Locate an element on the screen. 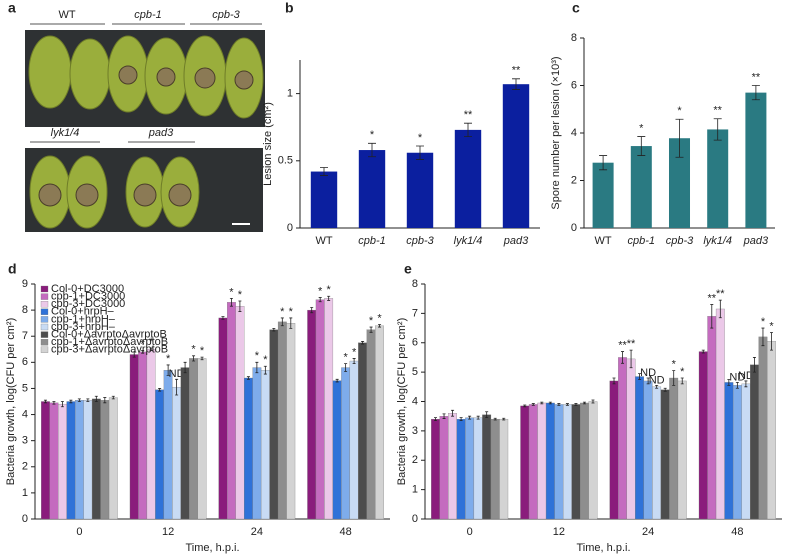 The image size is (788, 557). y-tick-label: 0.5 is located at coordinates (285, 161).